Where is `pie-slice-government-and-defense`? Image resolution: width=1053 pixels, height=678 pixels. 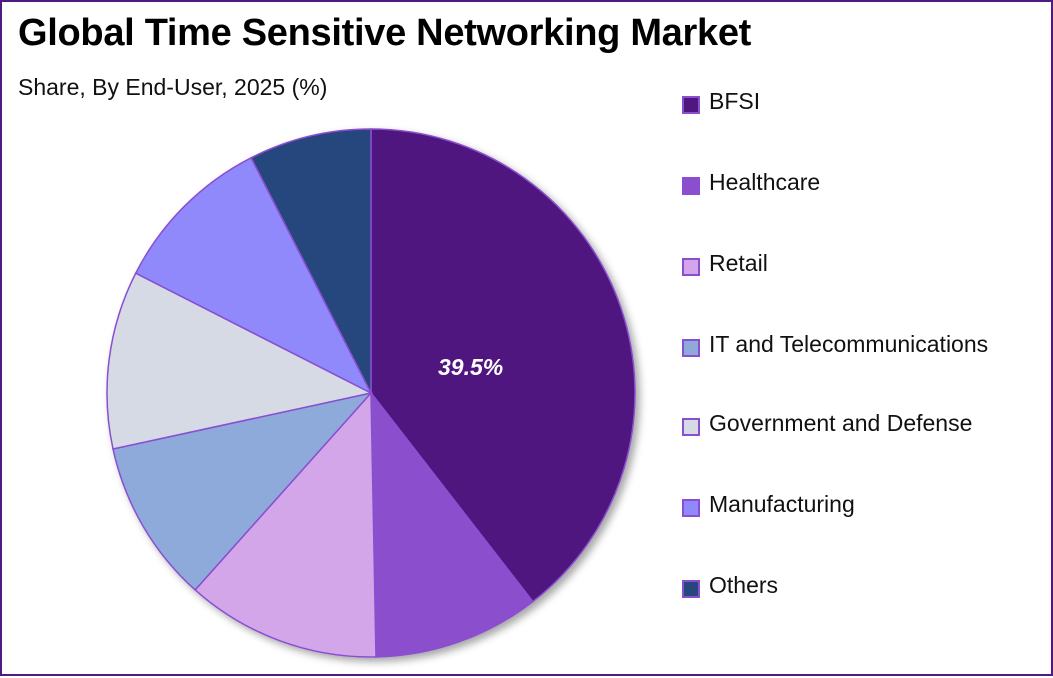
pie-slice-government-and-defense is located at coordinates (240, 361).